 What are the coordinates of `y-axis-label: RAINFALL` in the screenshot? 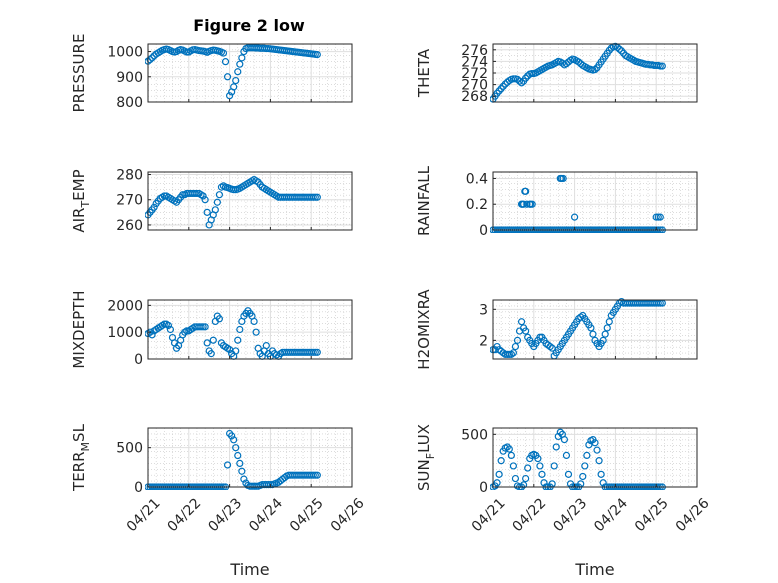 It's located at (424, 200).